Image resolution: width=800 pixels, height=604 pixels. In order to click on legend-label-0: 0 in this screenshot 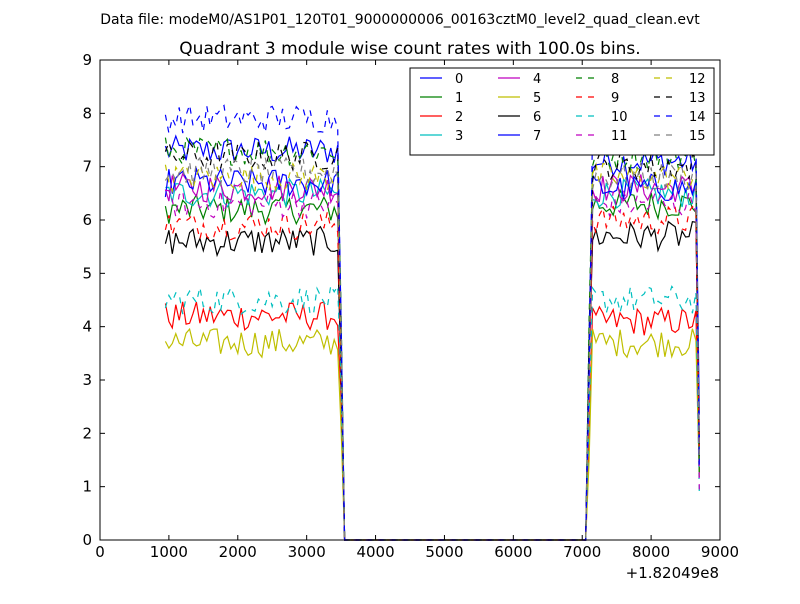, I will do `click(459, 79)`.